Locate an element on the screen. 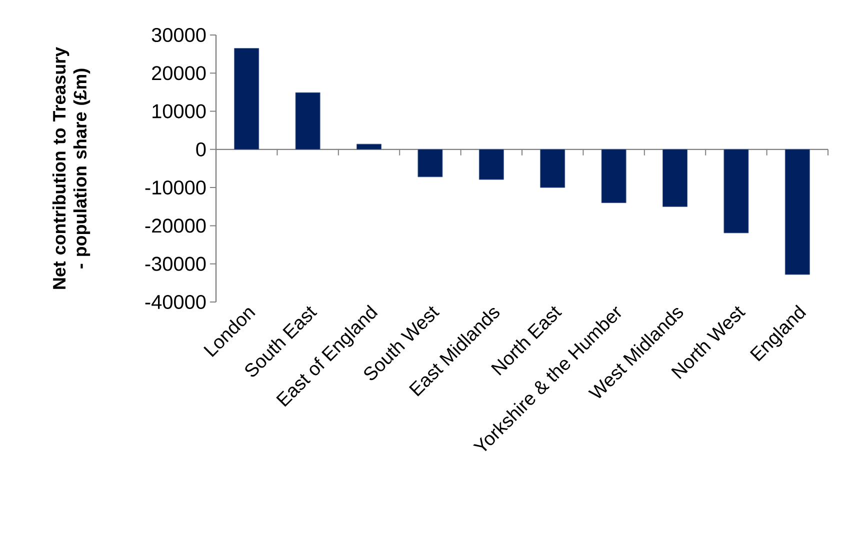  y-tick-label: 0 is located at coordinates (201, 149).